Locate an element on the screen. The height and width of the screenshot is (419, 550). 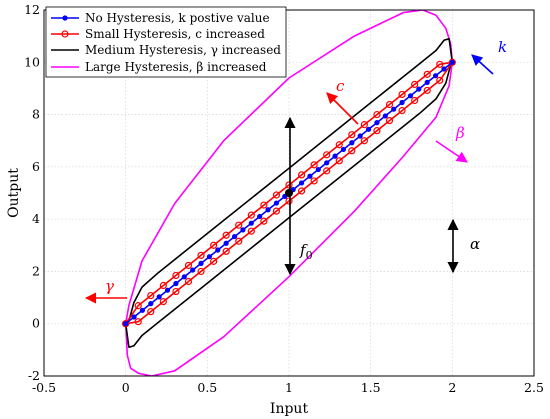
x-tick-labels: -0.5 0 0.5 1 1.5 2 2.5 is located at coordinates (288, 387).